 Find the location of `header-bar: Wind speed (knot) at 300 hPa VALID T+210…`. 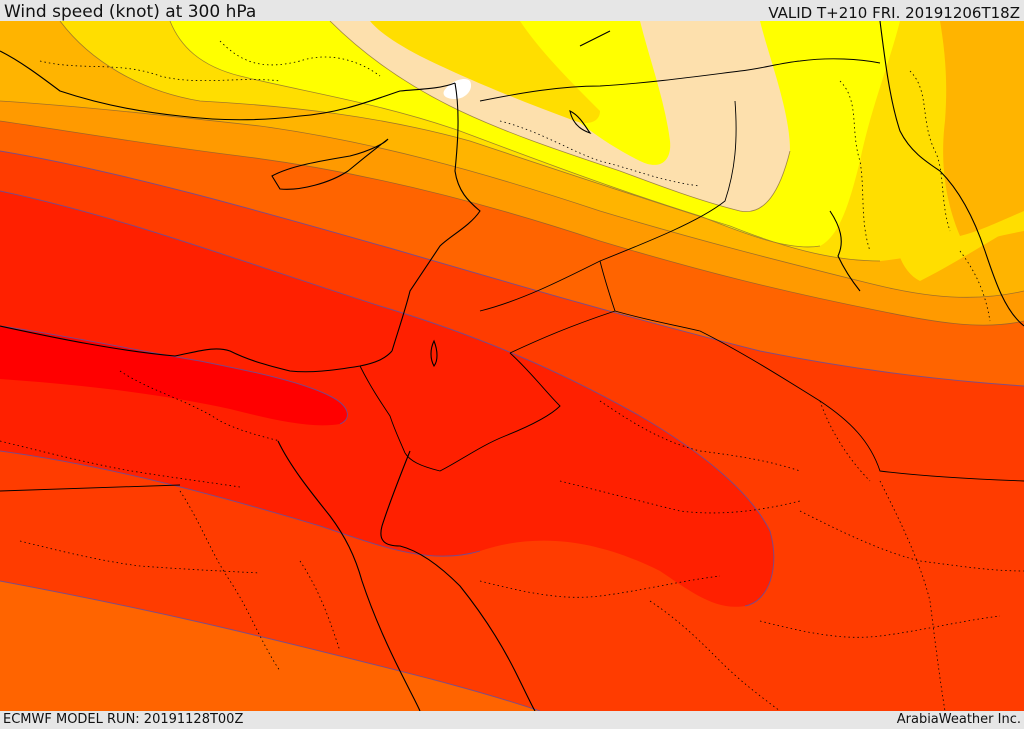

header-bar: Wind speed (knot) at 300 hPa VALID T+210… is located at coordinates (512, 10).